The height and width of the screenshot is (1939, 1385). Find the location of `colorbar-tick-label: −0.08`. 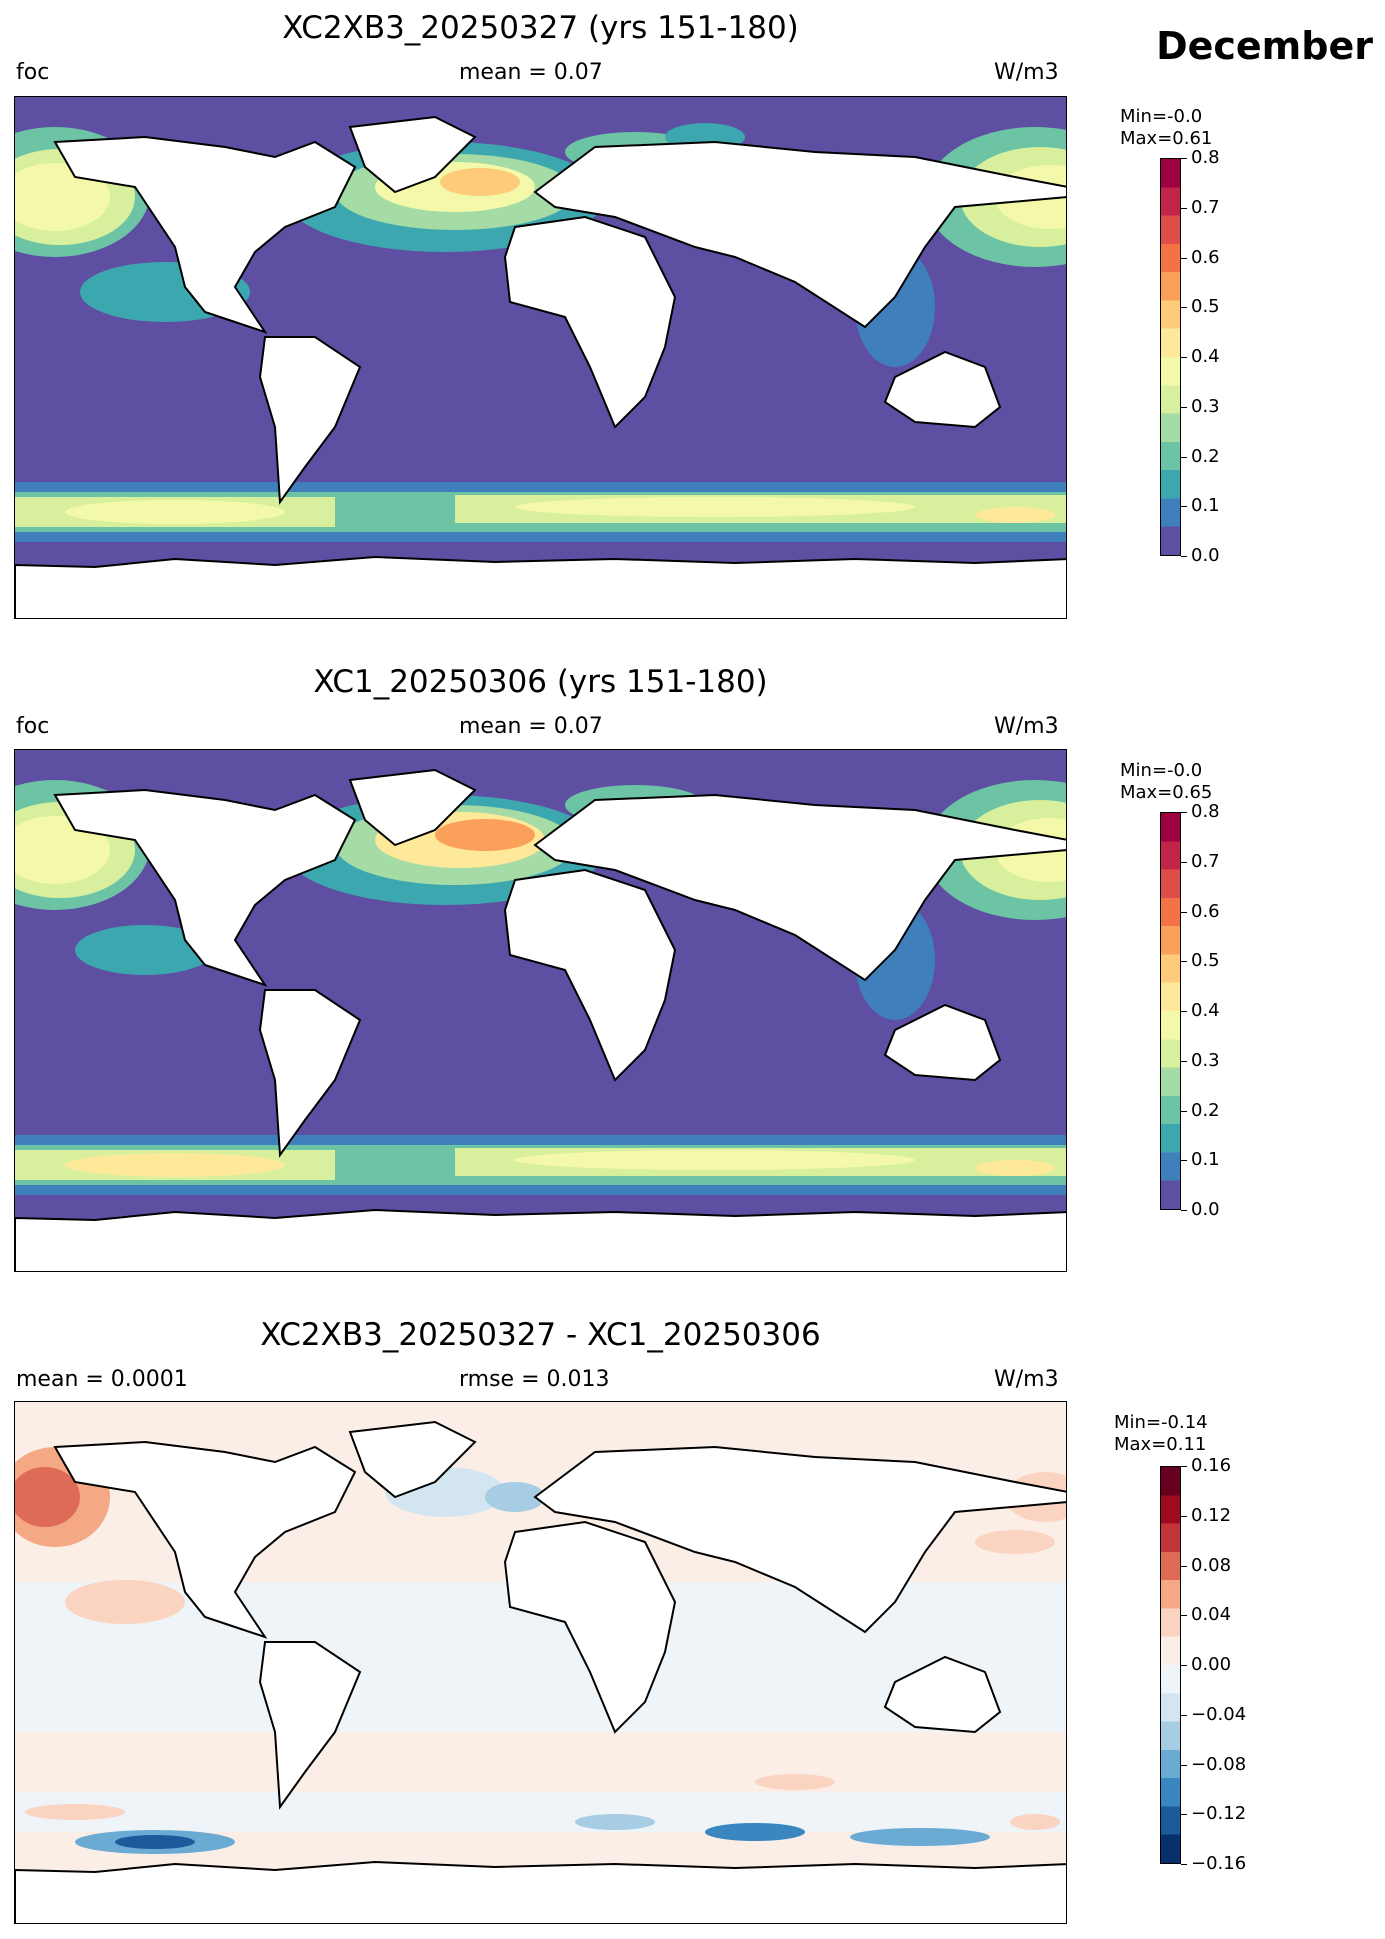

colorbar-tick-label: −0.08 is located at coordinates (1219, 1764).